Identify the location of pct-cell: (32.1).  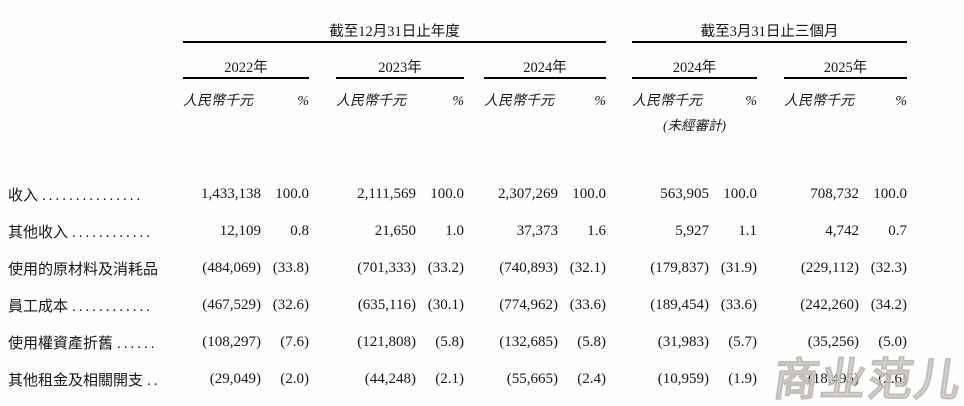
(587, 268).